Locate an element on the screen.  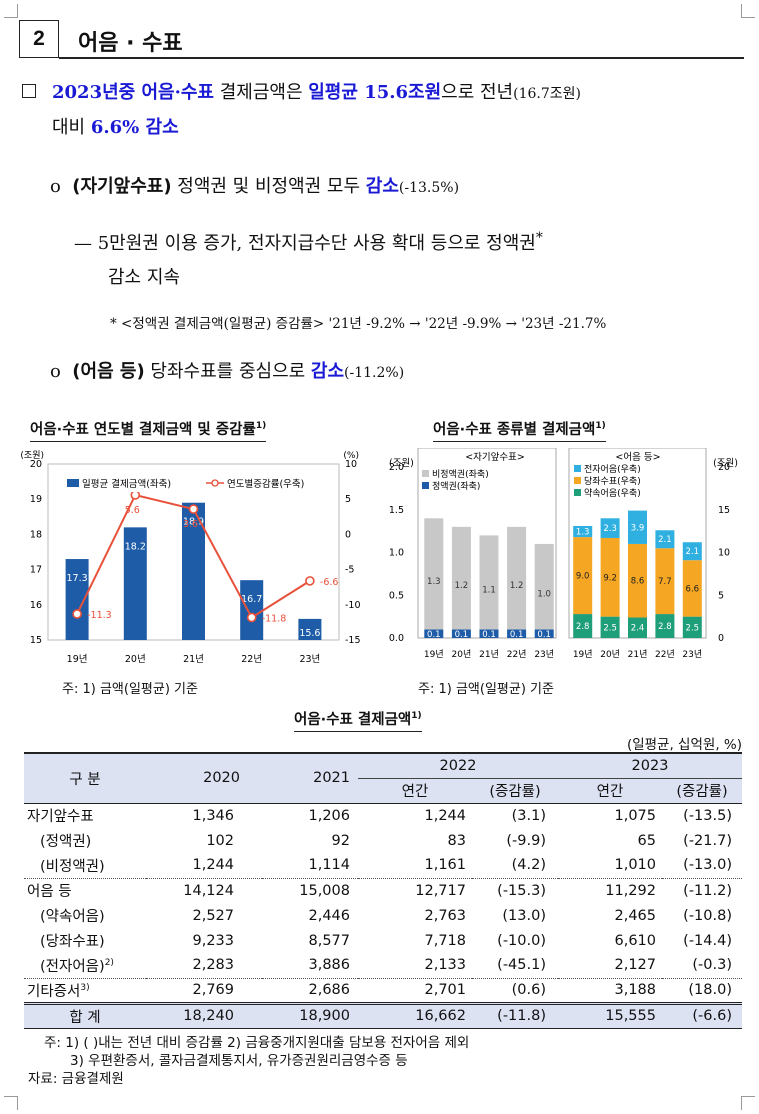
segment-data-label: 9.0 is located at coordinates (583, 577).